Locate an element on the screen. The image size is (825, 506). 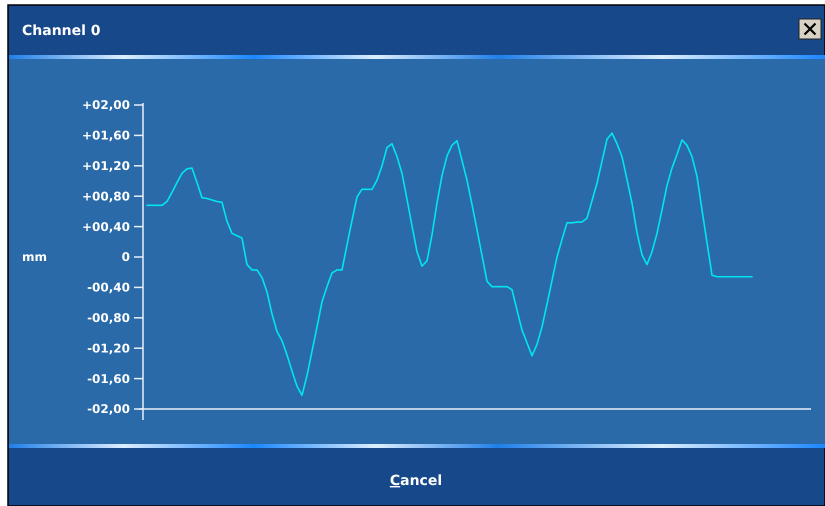
y-tick-label: -01,20 is located at coordinates (108, 348).